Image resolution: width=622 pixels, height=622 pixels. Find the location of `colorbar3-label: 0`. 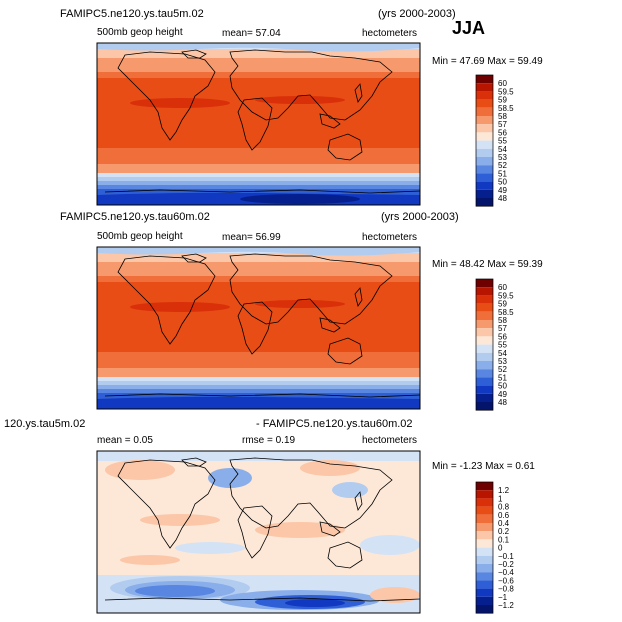

colorbar3-label: 0 is located at coordinates (500, 548).